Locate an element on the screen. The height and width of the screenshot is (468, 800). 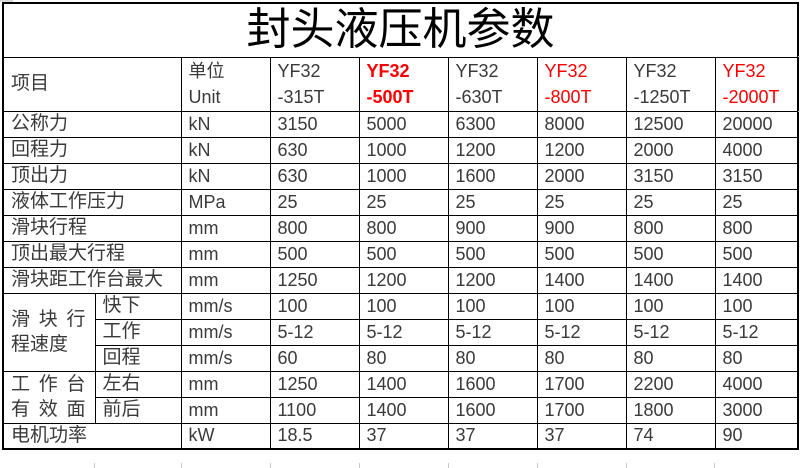
row-label: 回程力 is located at coordinates (92, 150).